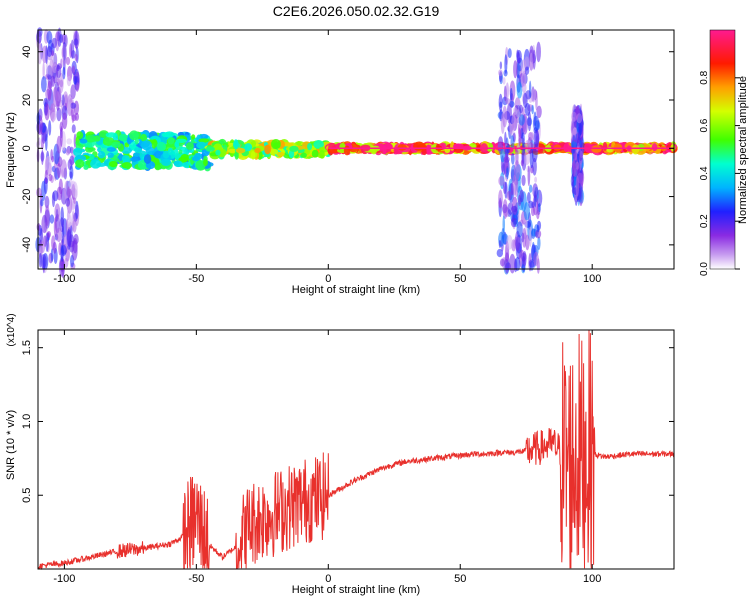  What do you see at coordinates (704, 125) in the screenshot?
I see `colorbar-tick-label: 0.6` at bounding box center [704, 125].